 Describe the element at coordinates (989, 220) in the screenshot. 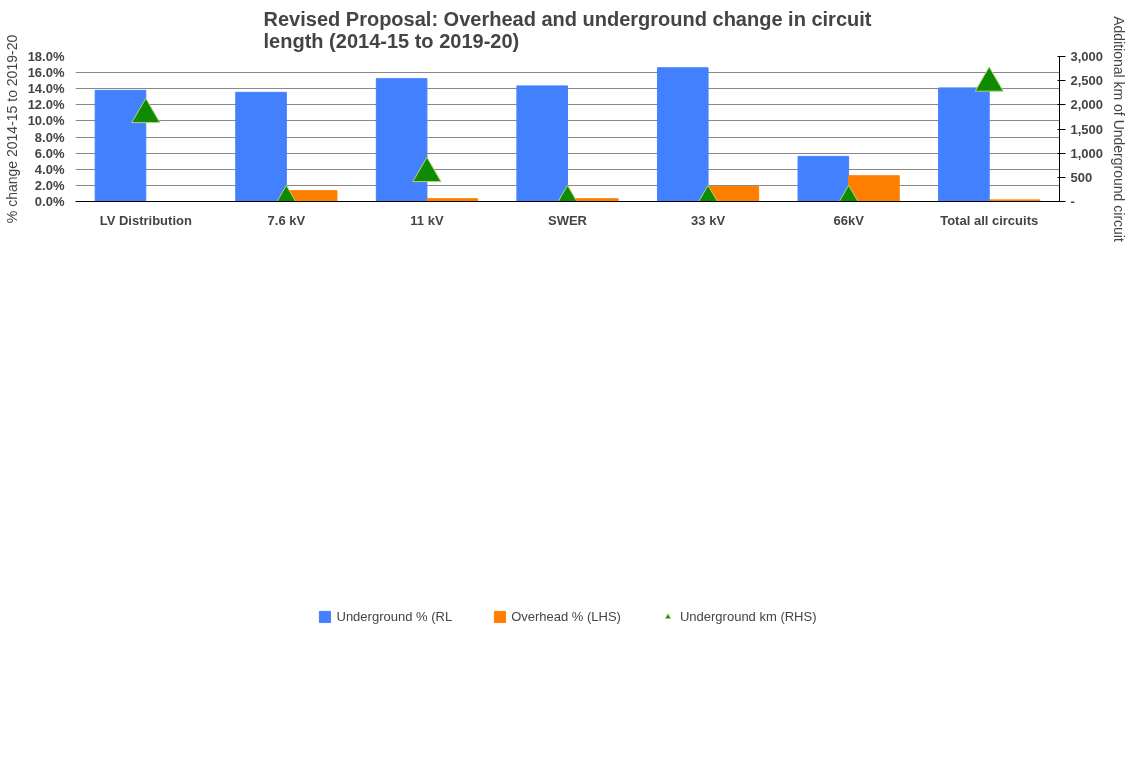

I see `x-tick-label: Total all circuits` at that location.